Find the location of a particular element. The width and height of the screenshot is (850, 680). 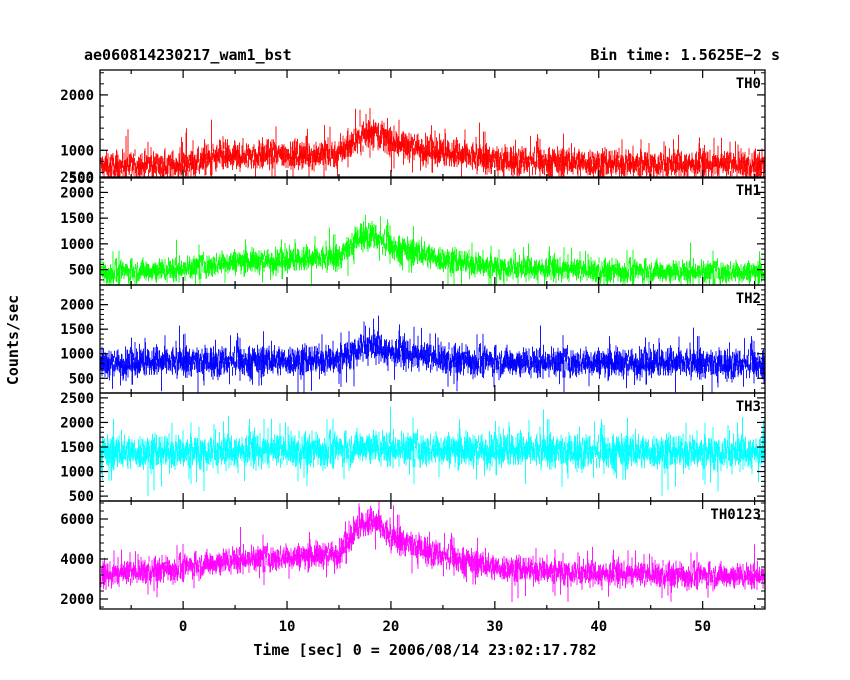

y-tick-label-edge: 500 is located at coordinates (81, 179).